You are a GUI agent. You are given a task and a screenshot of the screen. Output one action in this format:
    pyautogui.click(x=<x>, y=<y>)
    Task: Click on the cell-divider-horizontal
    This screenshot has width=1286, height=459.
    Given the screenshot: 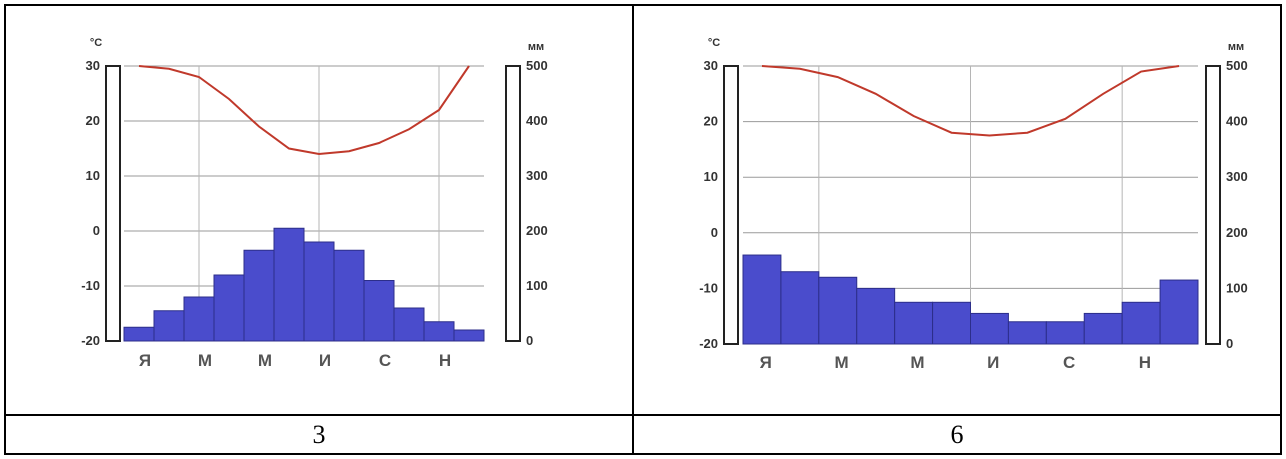 What is the action you would take?
    pyautogui.click(x=643, y=415)
    